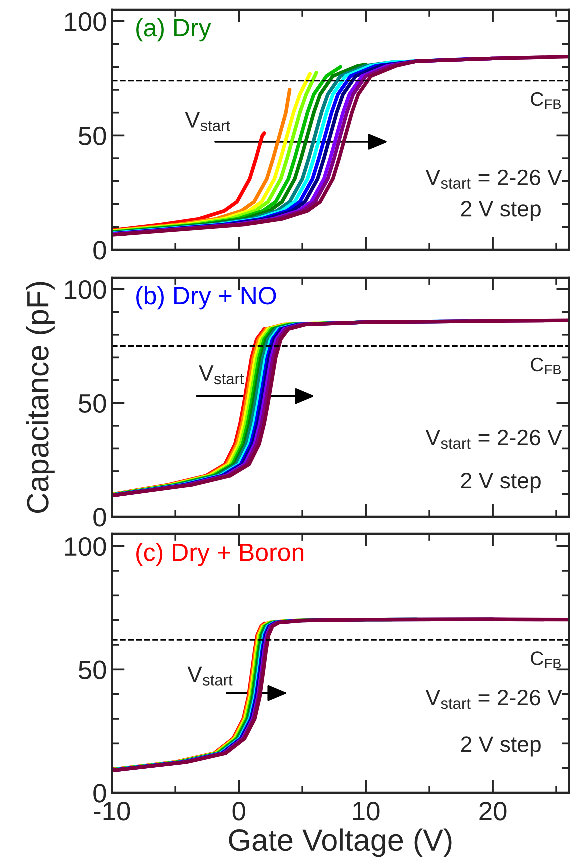 This screenshot has height=868, width=575. What do you see at coordinates (340, 843) in the screenshot?
I see `x-axis-title: Gate Voltage (V)` at bounding box center [340, 843].